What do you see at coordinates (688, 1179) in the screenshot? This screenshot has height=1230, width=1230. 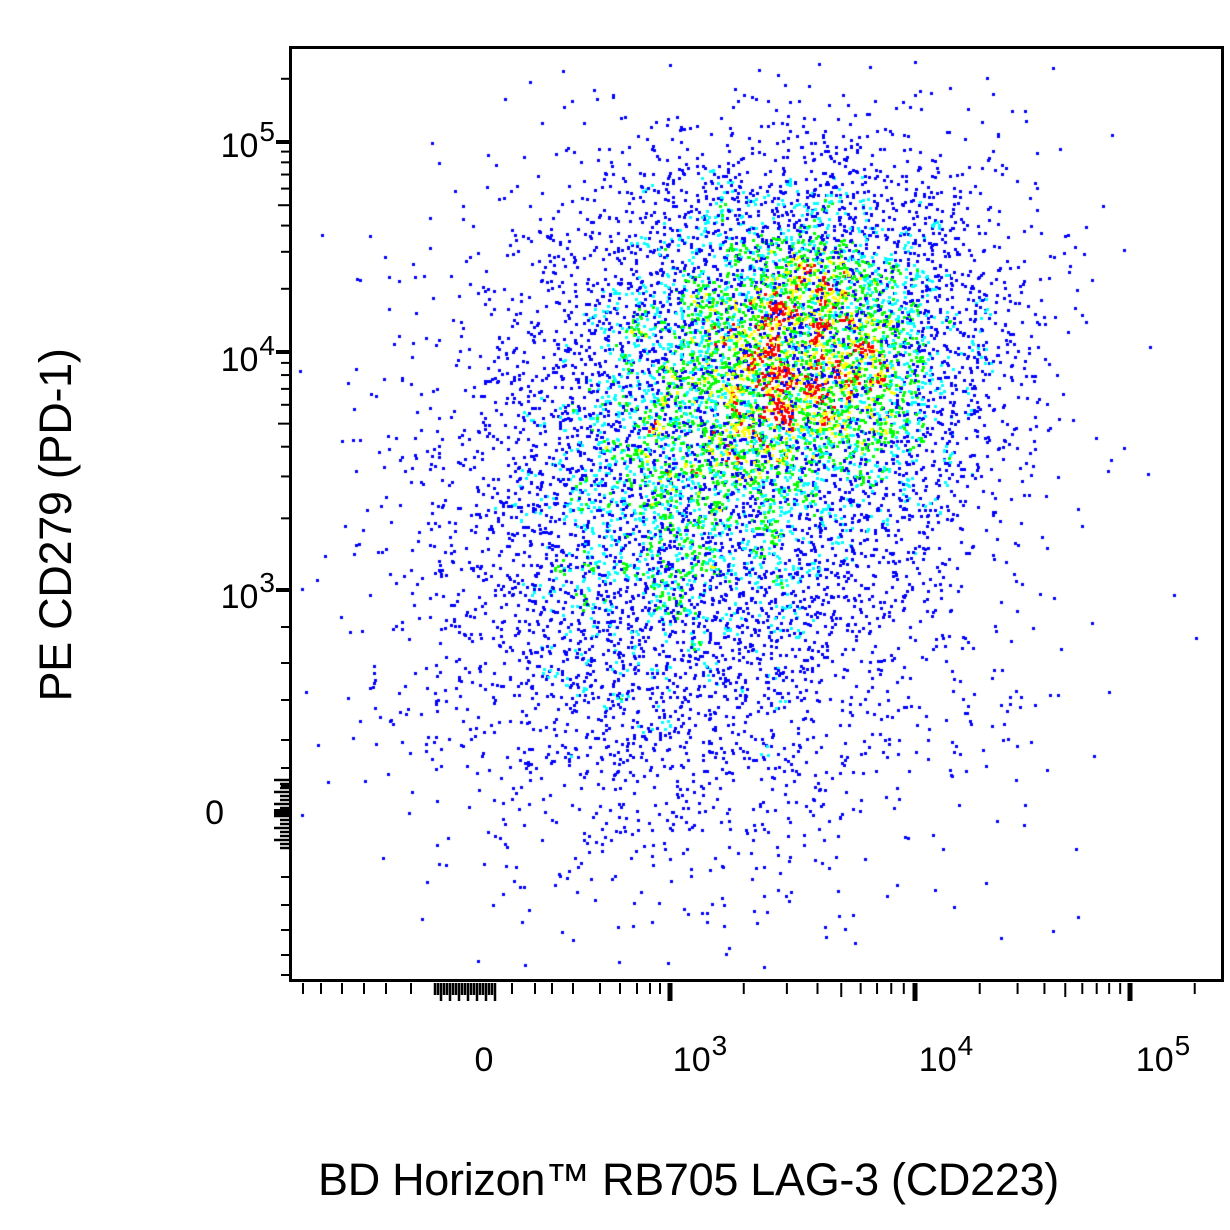 I see `x-axis-title: BD Horizon™ RB705 LAG-3 (CD223)` at bounding box center [688, 1179].